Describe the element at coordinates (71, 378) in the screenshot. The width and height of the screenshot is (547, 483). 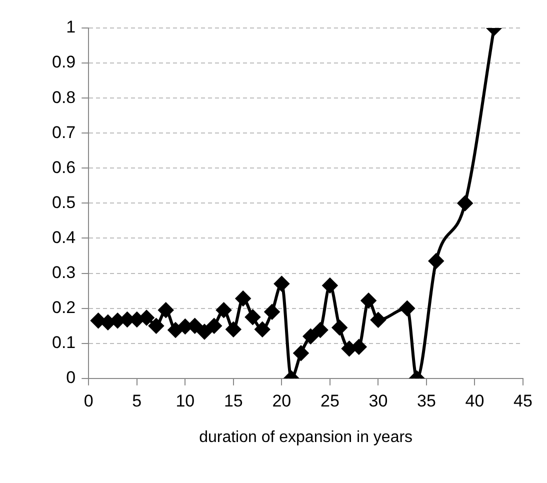
I see `y-tick-label: 0` at that location.